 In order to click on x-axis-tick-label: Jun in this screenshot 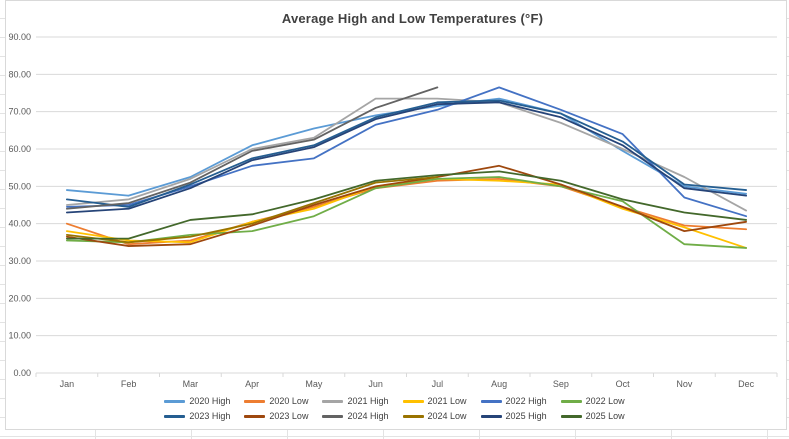, I will do `click(375, 384)`.